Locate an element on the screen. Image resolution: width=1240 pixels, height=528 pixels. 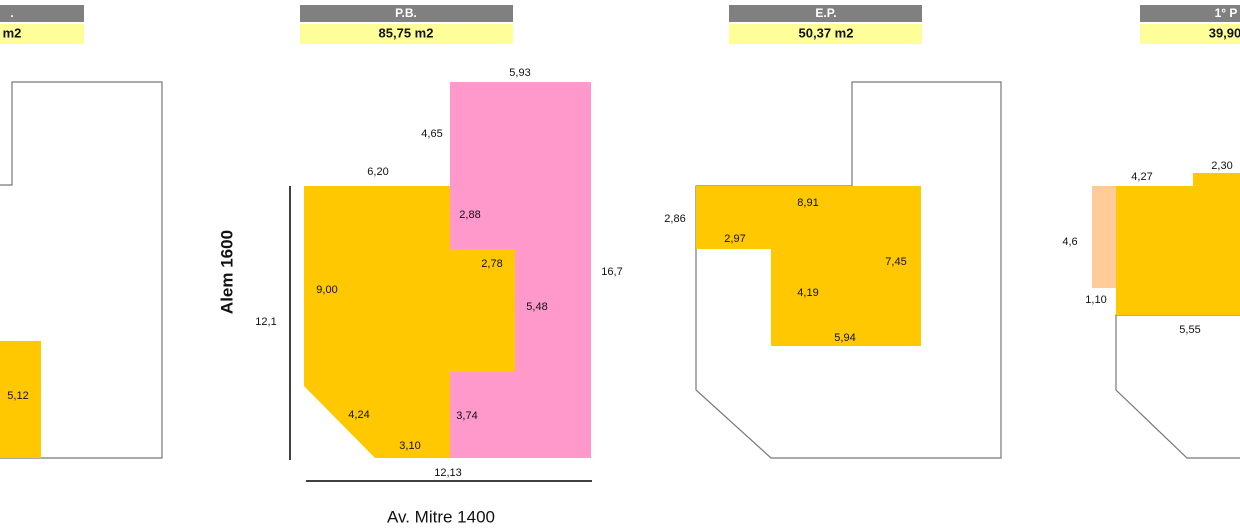
title: P.B. is located at coordinates (406, 13).